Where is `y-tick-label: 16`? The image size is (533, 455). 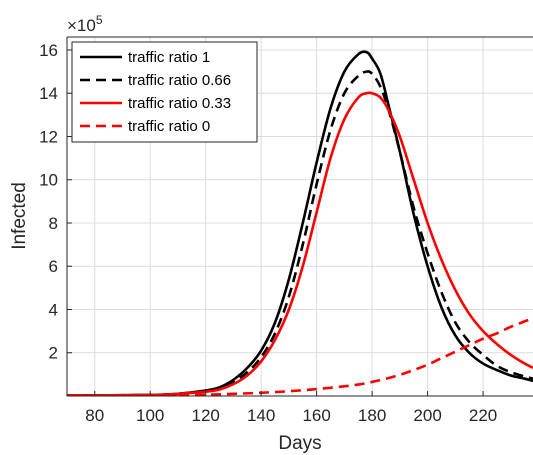
y-tick-label: 16 is located at coordinates (48, 50).